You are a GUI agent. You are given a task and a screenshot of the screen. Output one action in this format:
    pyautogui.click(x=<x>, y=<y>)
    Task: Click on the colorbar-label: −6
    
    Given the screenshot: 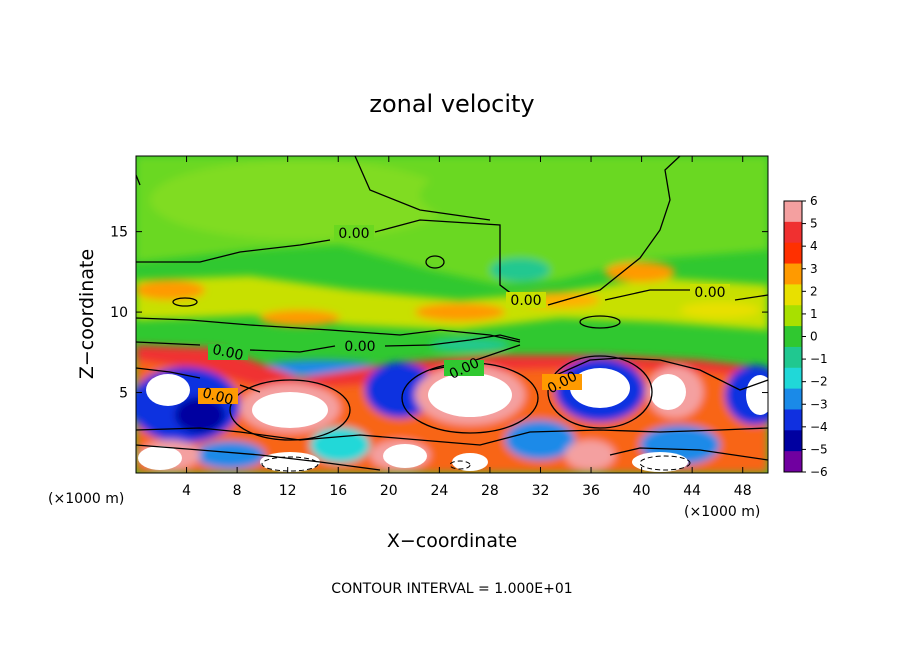 What is the action you would take?
    pyautogui.click(x=819, y=472)
    